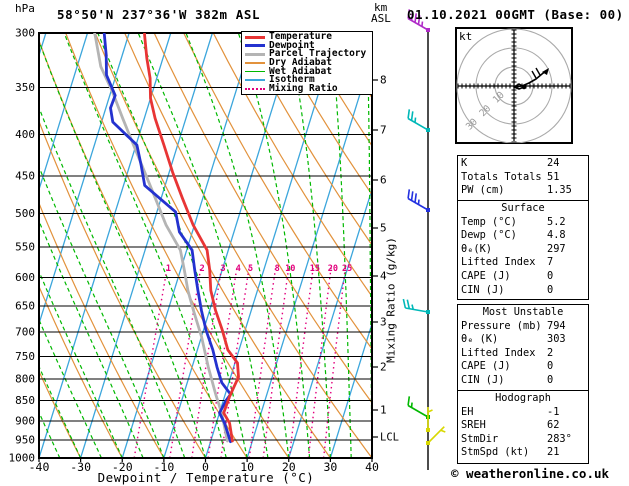 Image resolution: width=629 pixels, height=486 pixels. Describe the element at coordinates (523, 367) in the screenshot. I see `stat-row: CAPE (J) 0` at that location.